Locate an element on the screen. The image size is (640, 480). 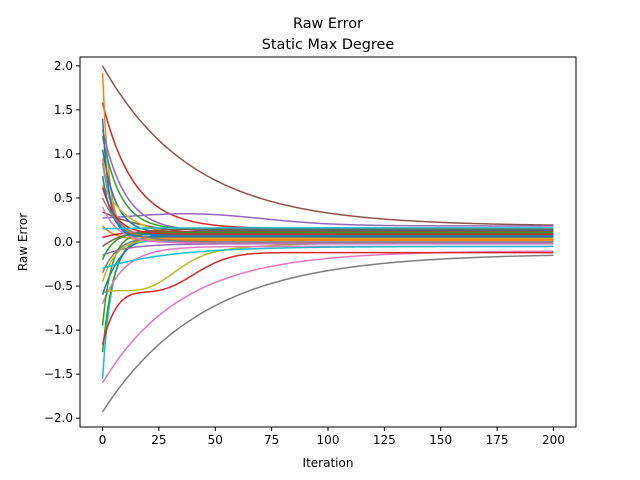
x-tick-label: 125 is located at coordinates (384, 440).